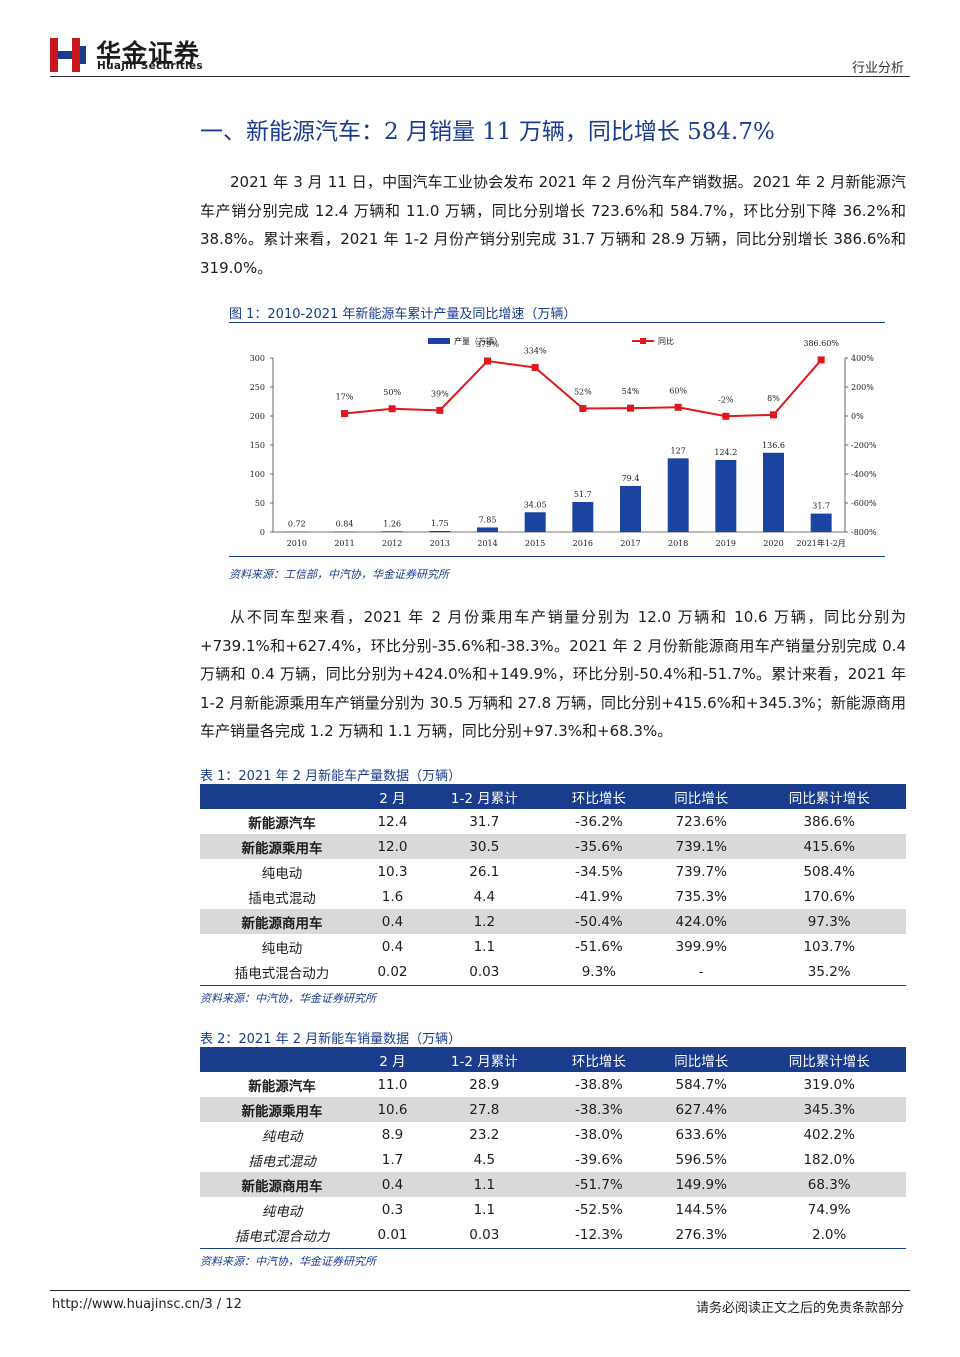 This screenshot has width=960, height=1357. What do you see at coordinates (557, 322) in the screenshot?
I see `figure-1-top-rule` at bounding box center [557, 322].